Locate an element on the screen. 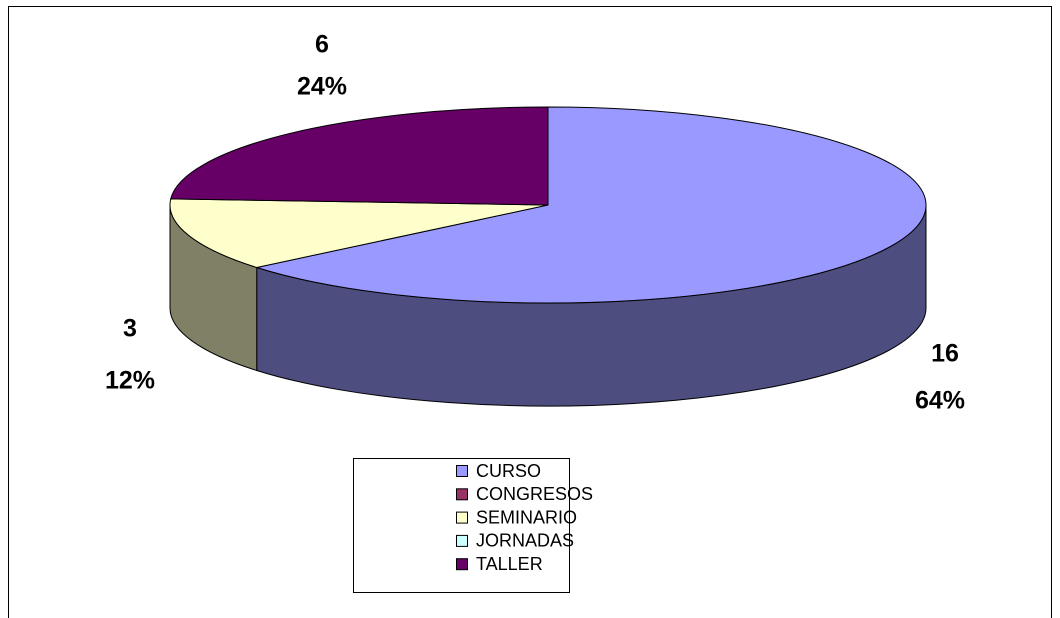 The width and height of the screenshot is (1060, 618). legend-label: CURSO is located at coordinates (508, 471).